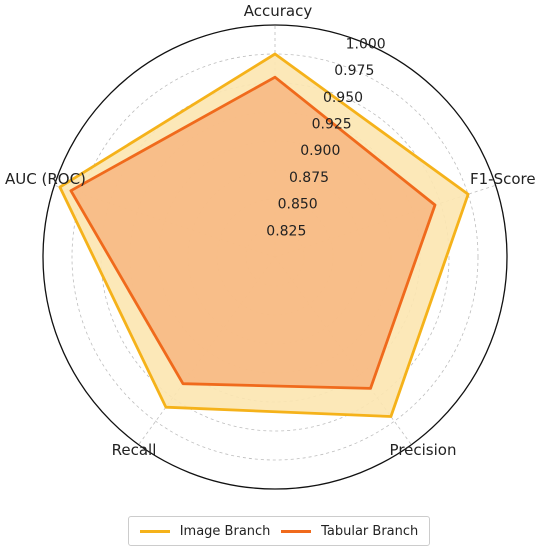  I want to click on legend-item-image-branch: Image Branch, so click(205, 531).